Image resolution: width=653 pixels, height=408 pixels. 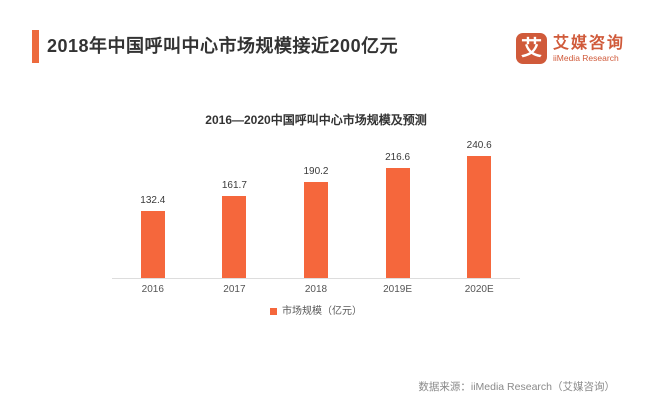 I want to click on legend-label: 市场规模（亿元）, so click(x=322, y=311).